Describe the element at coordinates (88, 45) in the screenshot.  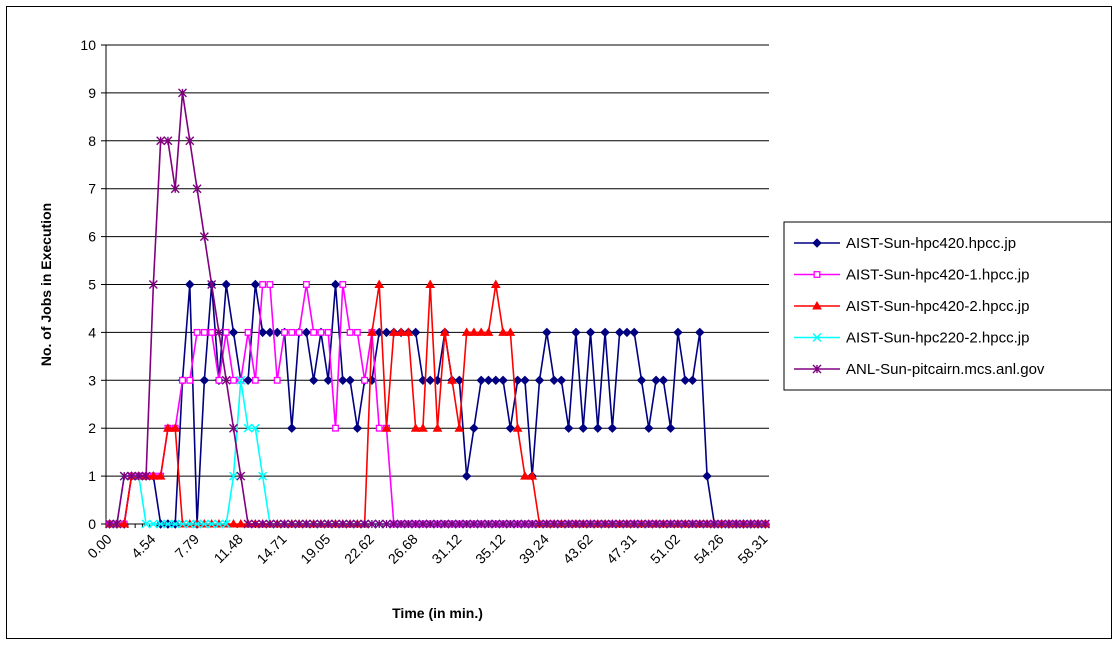
I see `y-tick-label: 10` at that location.